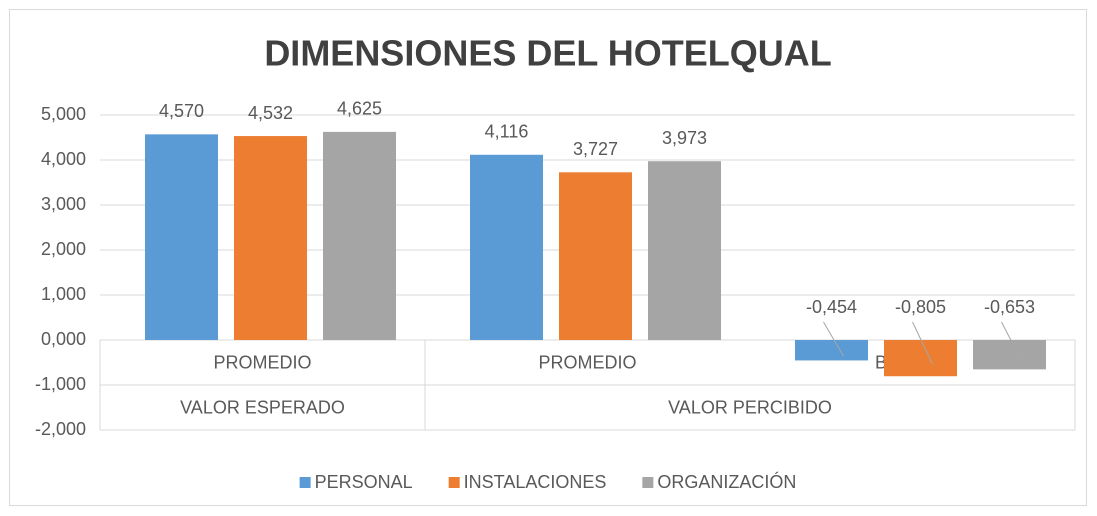 The height and width of the screenshot is (516, 1097). I want to click on data-label: -0,454, so click(831, 307).